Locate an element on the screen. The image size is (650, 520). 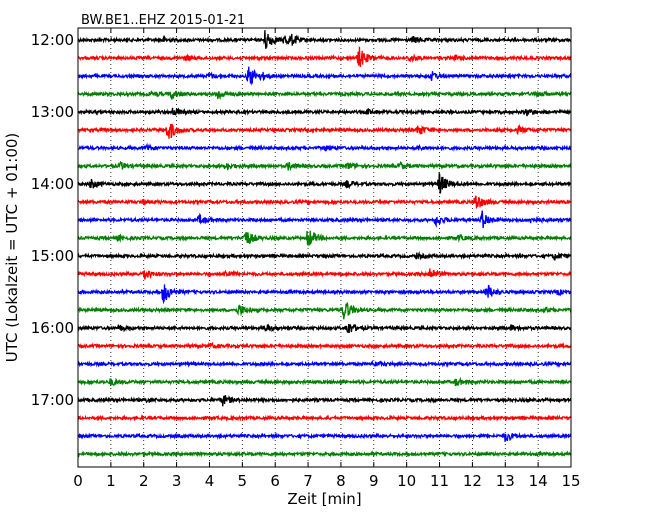
x-tick-label: 15 is located at coordinates (570, 481).